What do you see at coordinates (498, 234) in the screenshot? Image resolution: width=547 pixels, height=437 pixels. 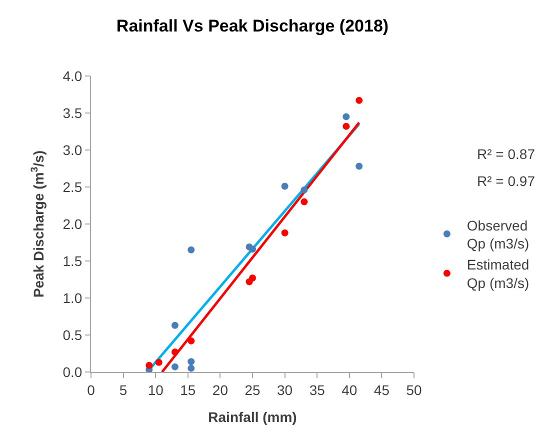 I see `legend-label: Observed Qp (m3/s)` at bounding box center [498, 234].